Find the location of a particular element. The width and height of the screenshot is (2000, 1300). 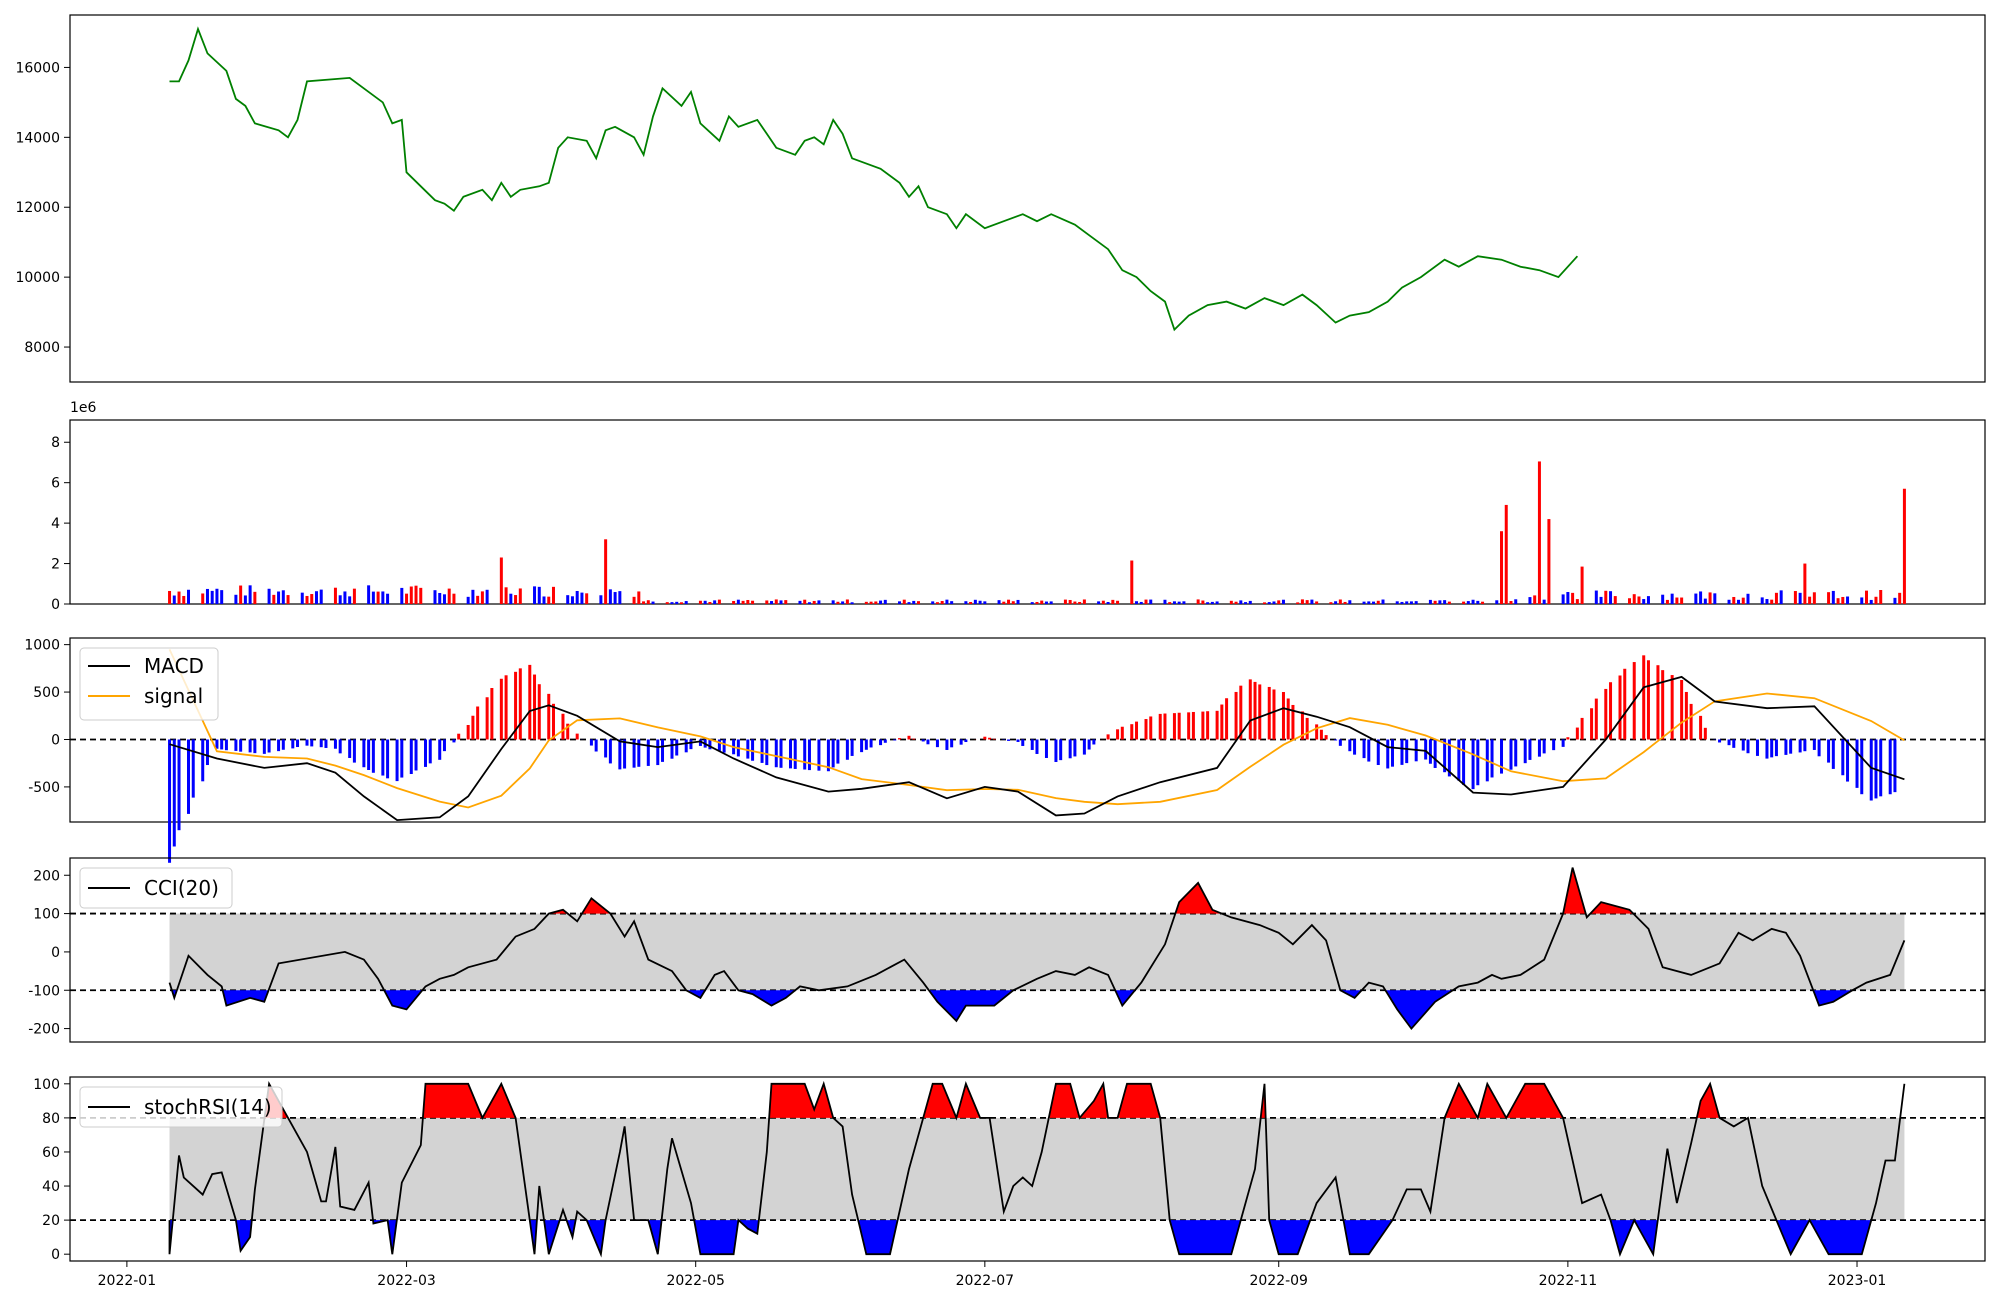

y-tick-label: 100 is located at coordinates (46, 1085).